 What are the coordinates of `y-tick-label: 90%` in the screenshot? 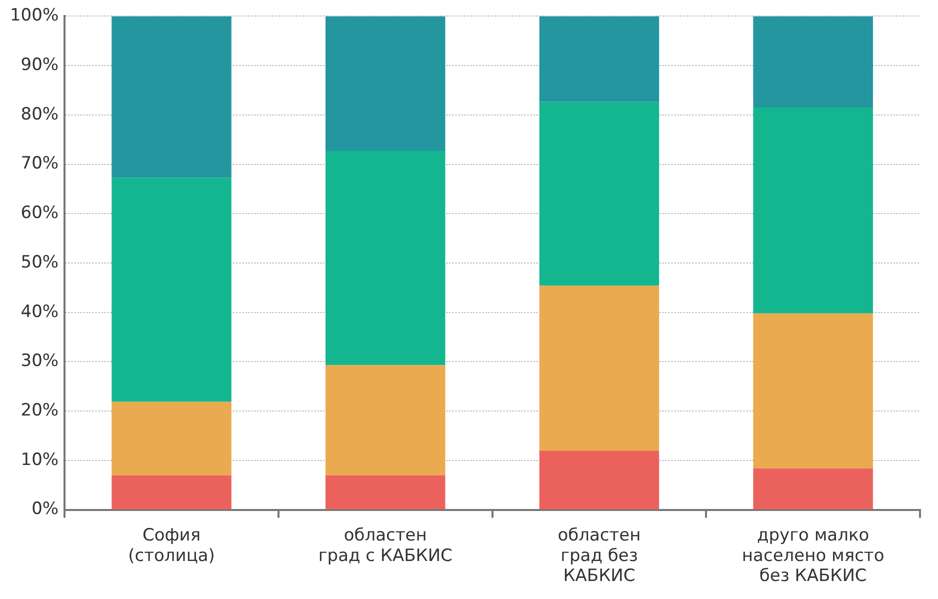 It's located at (39, 64).